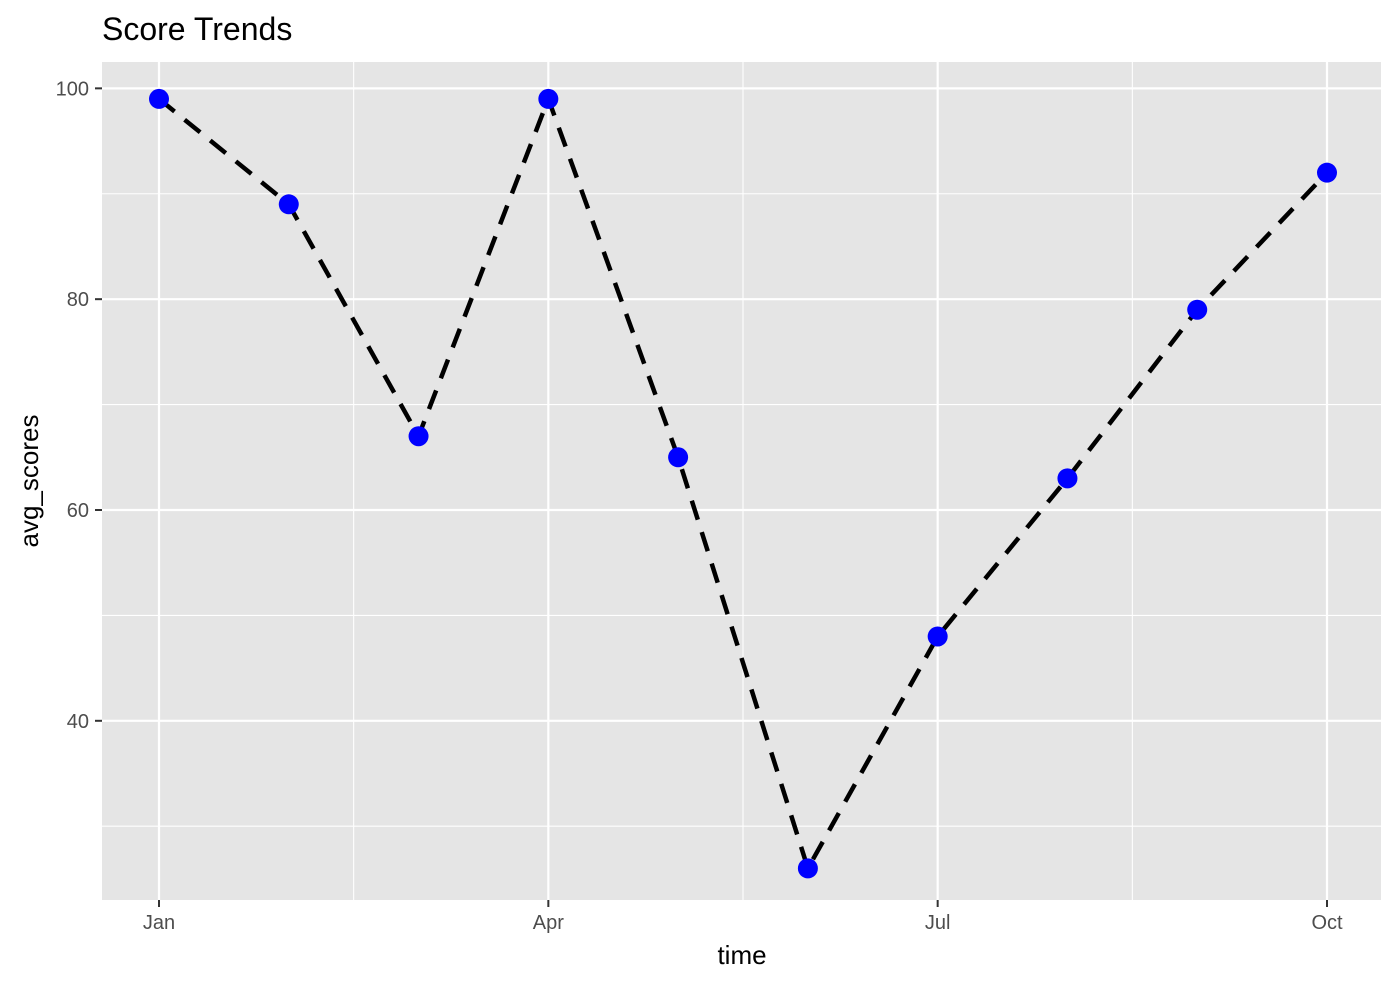 This screenshot has width=1400, height=984. Describe the element at coordinates (29, 481) in the screenshot. I see `y-axis-title: avg_scores` at that location.